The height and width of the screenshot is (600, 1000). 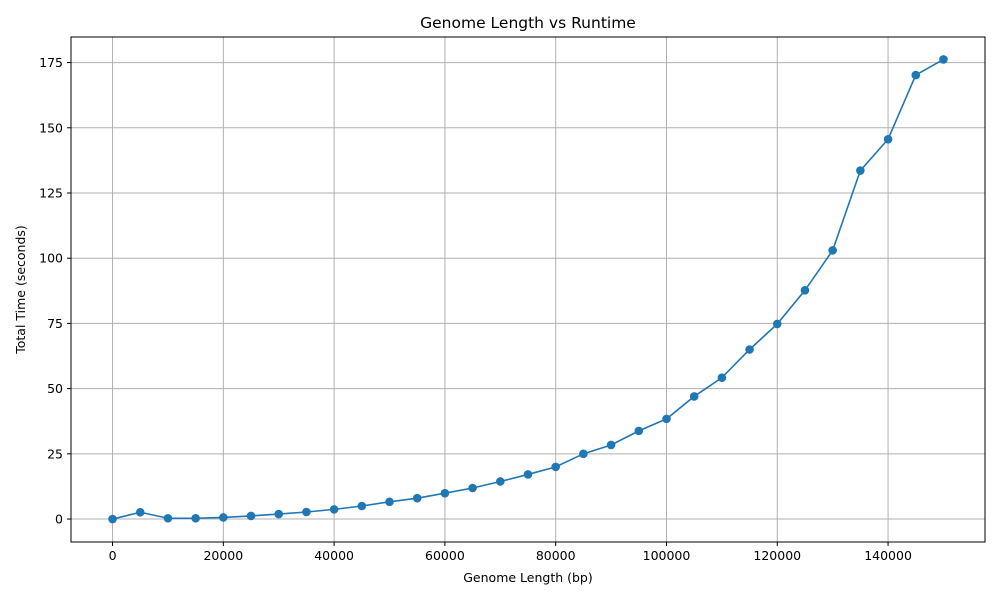 I want to click on y-tick-label: 175, so click(x=51, y=62).